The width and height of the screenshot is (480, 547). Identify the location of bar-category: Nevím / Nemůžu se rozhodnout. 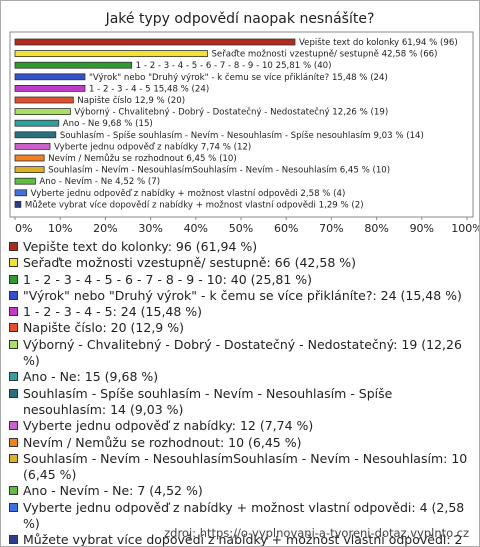
(116, 158).